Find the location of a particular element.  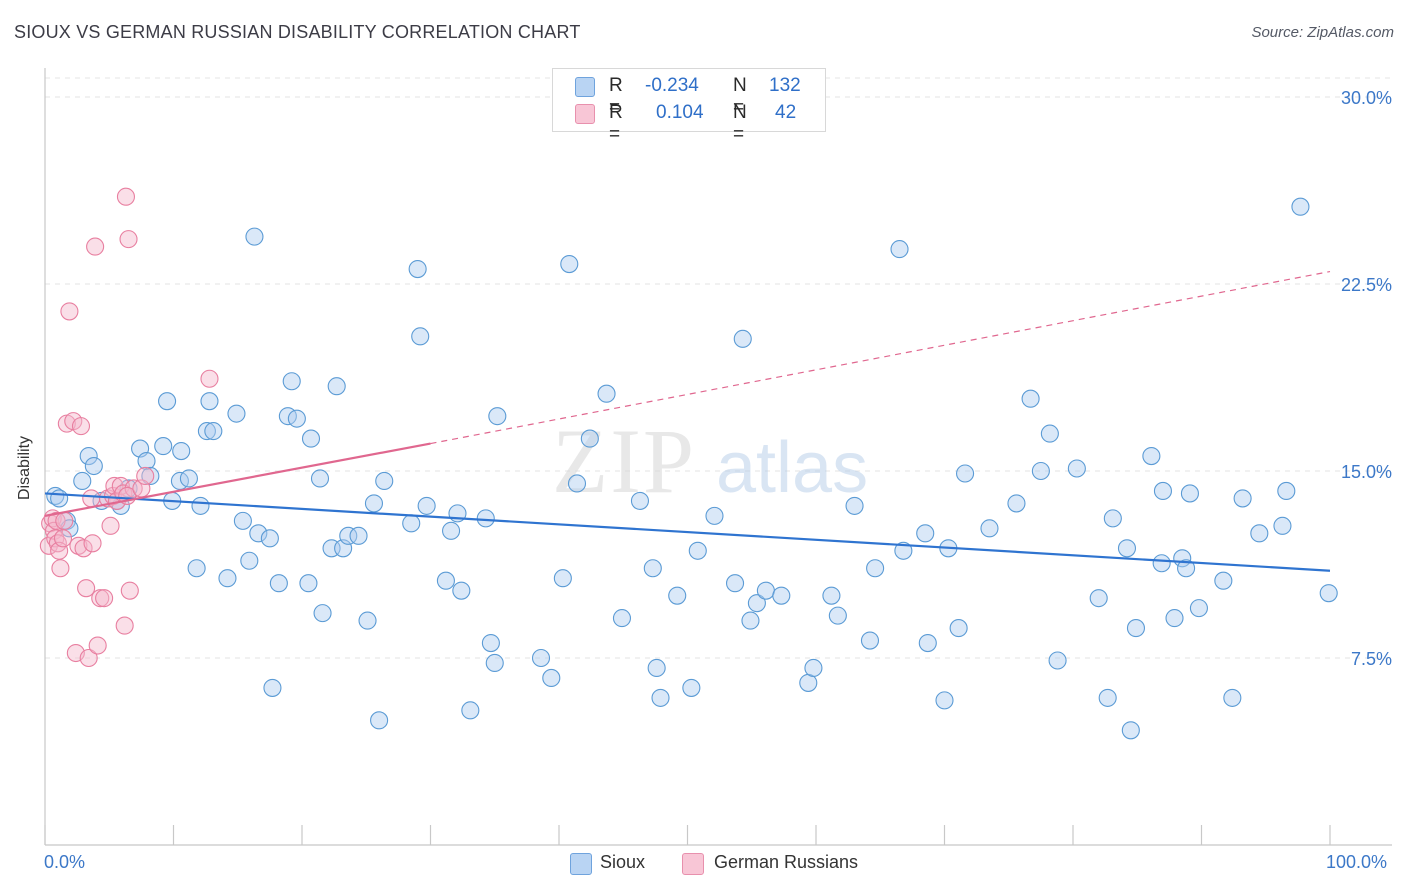

x-tick-label-max: 100.0% is located at coordinates (1357, 862).